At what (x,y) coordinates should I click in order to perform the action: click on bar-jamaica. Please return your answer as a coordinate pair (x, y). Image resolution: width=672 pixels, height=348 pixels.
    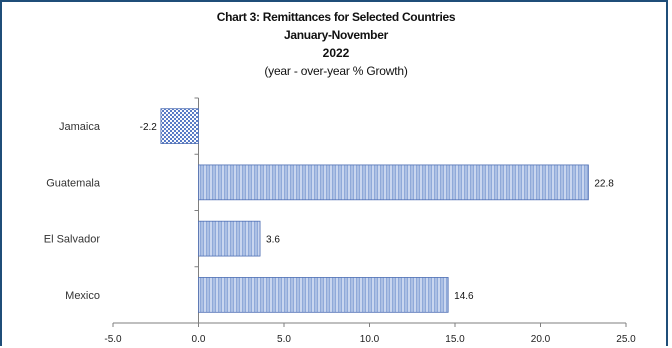
    Looking at the image, I should click on (179, 126).